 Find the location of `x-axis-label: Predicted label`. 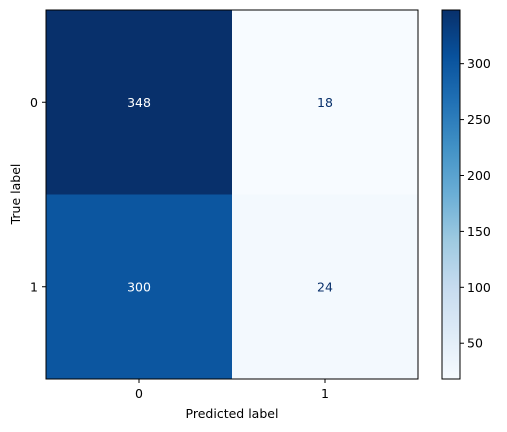

x-axis-label: Predicted label is located at coordinates (232, 413).